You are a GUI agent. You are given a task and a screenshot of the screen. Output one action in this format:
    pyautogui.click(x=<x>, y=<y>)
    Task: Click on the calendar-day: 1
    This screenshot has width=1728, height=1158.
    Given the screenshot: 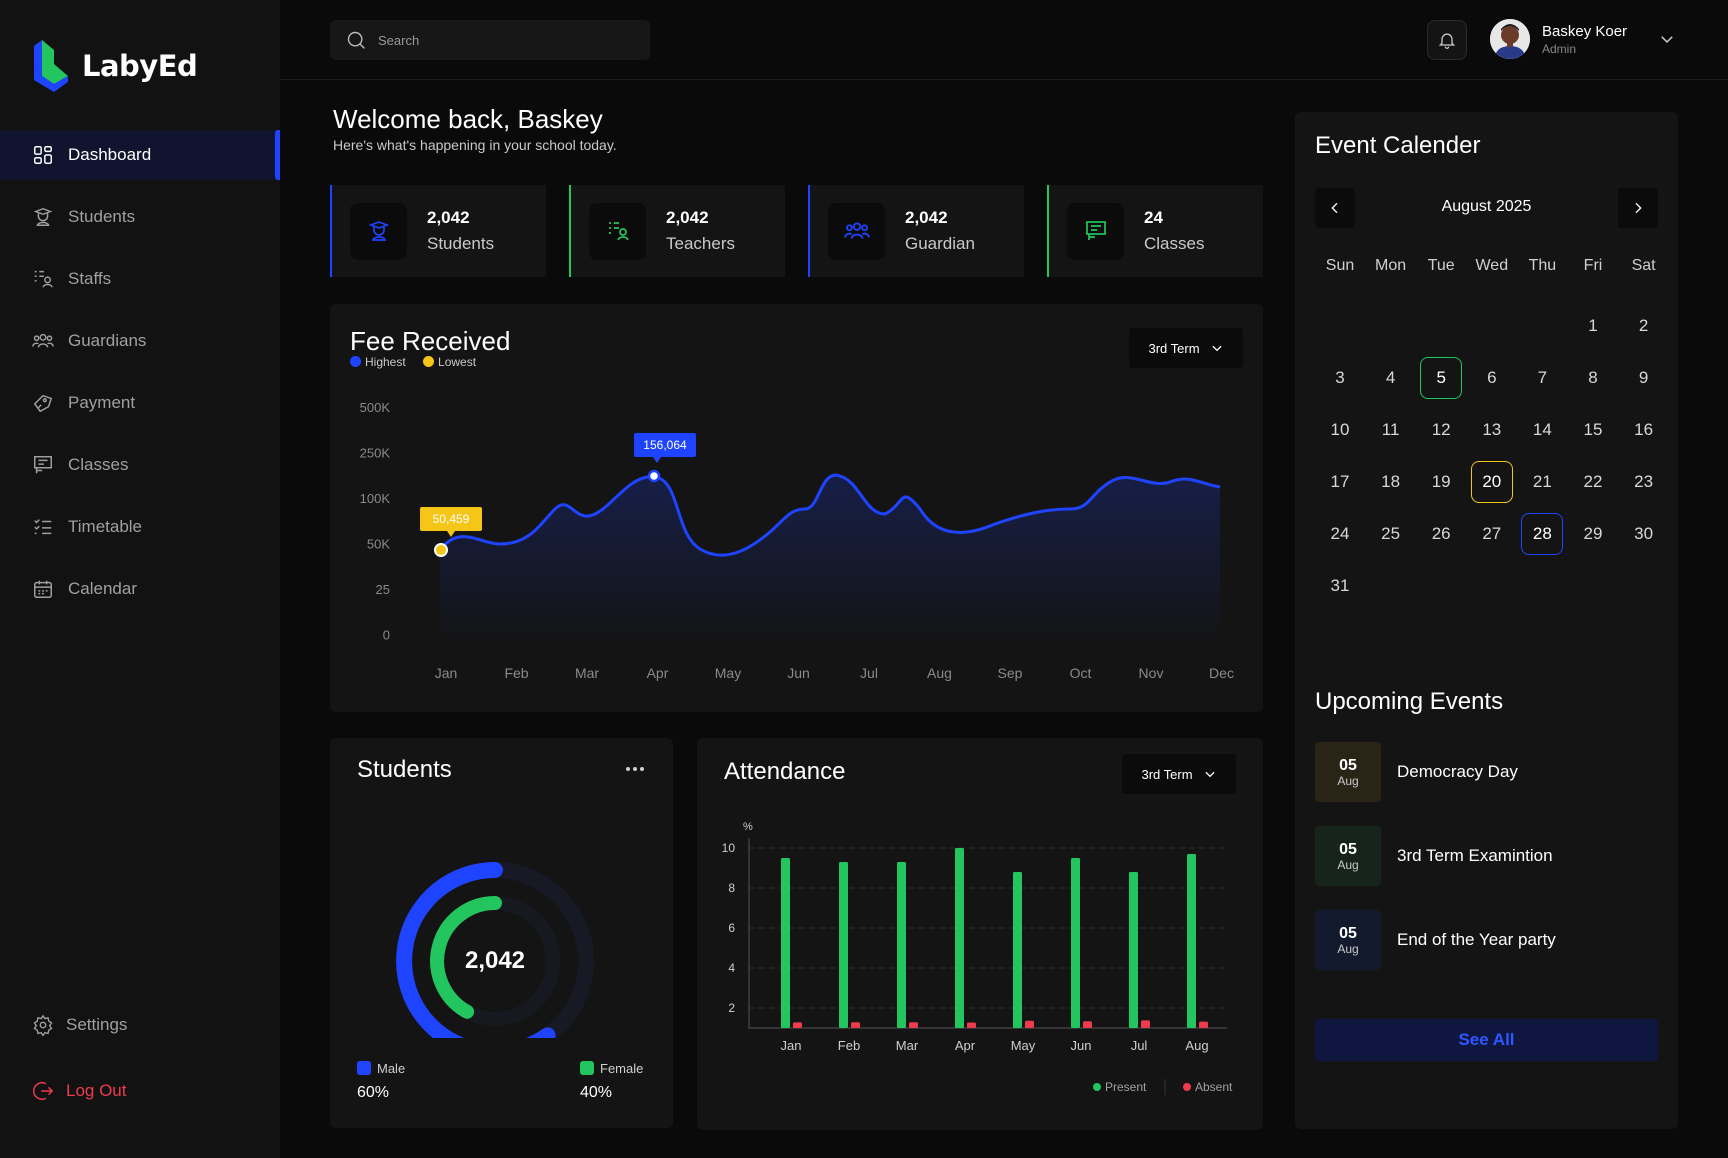 What is the action you would take?
    pyautogui.click(x=1593, y=325)
    